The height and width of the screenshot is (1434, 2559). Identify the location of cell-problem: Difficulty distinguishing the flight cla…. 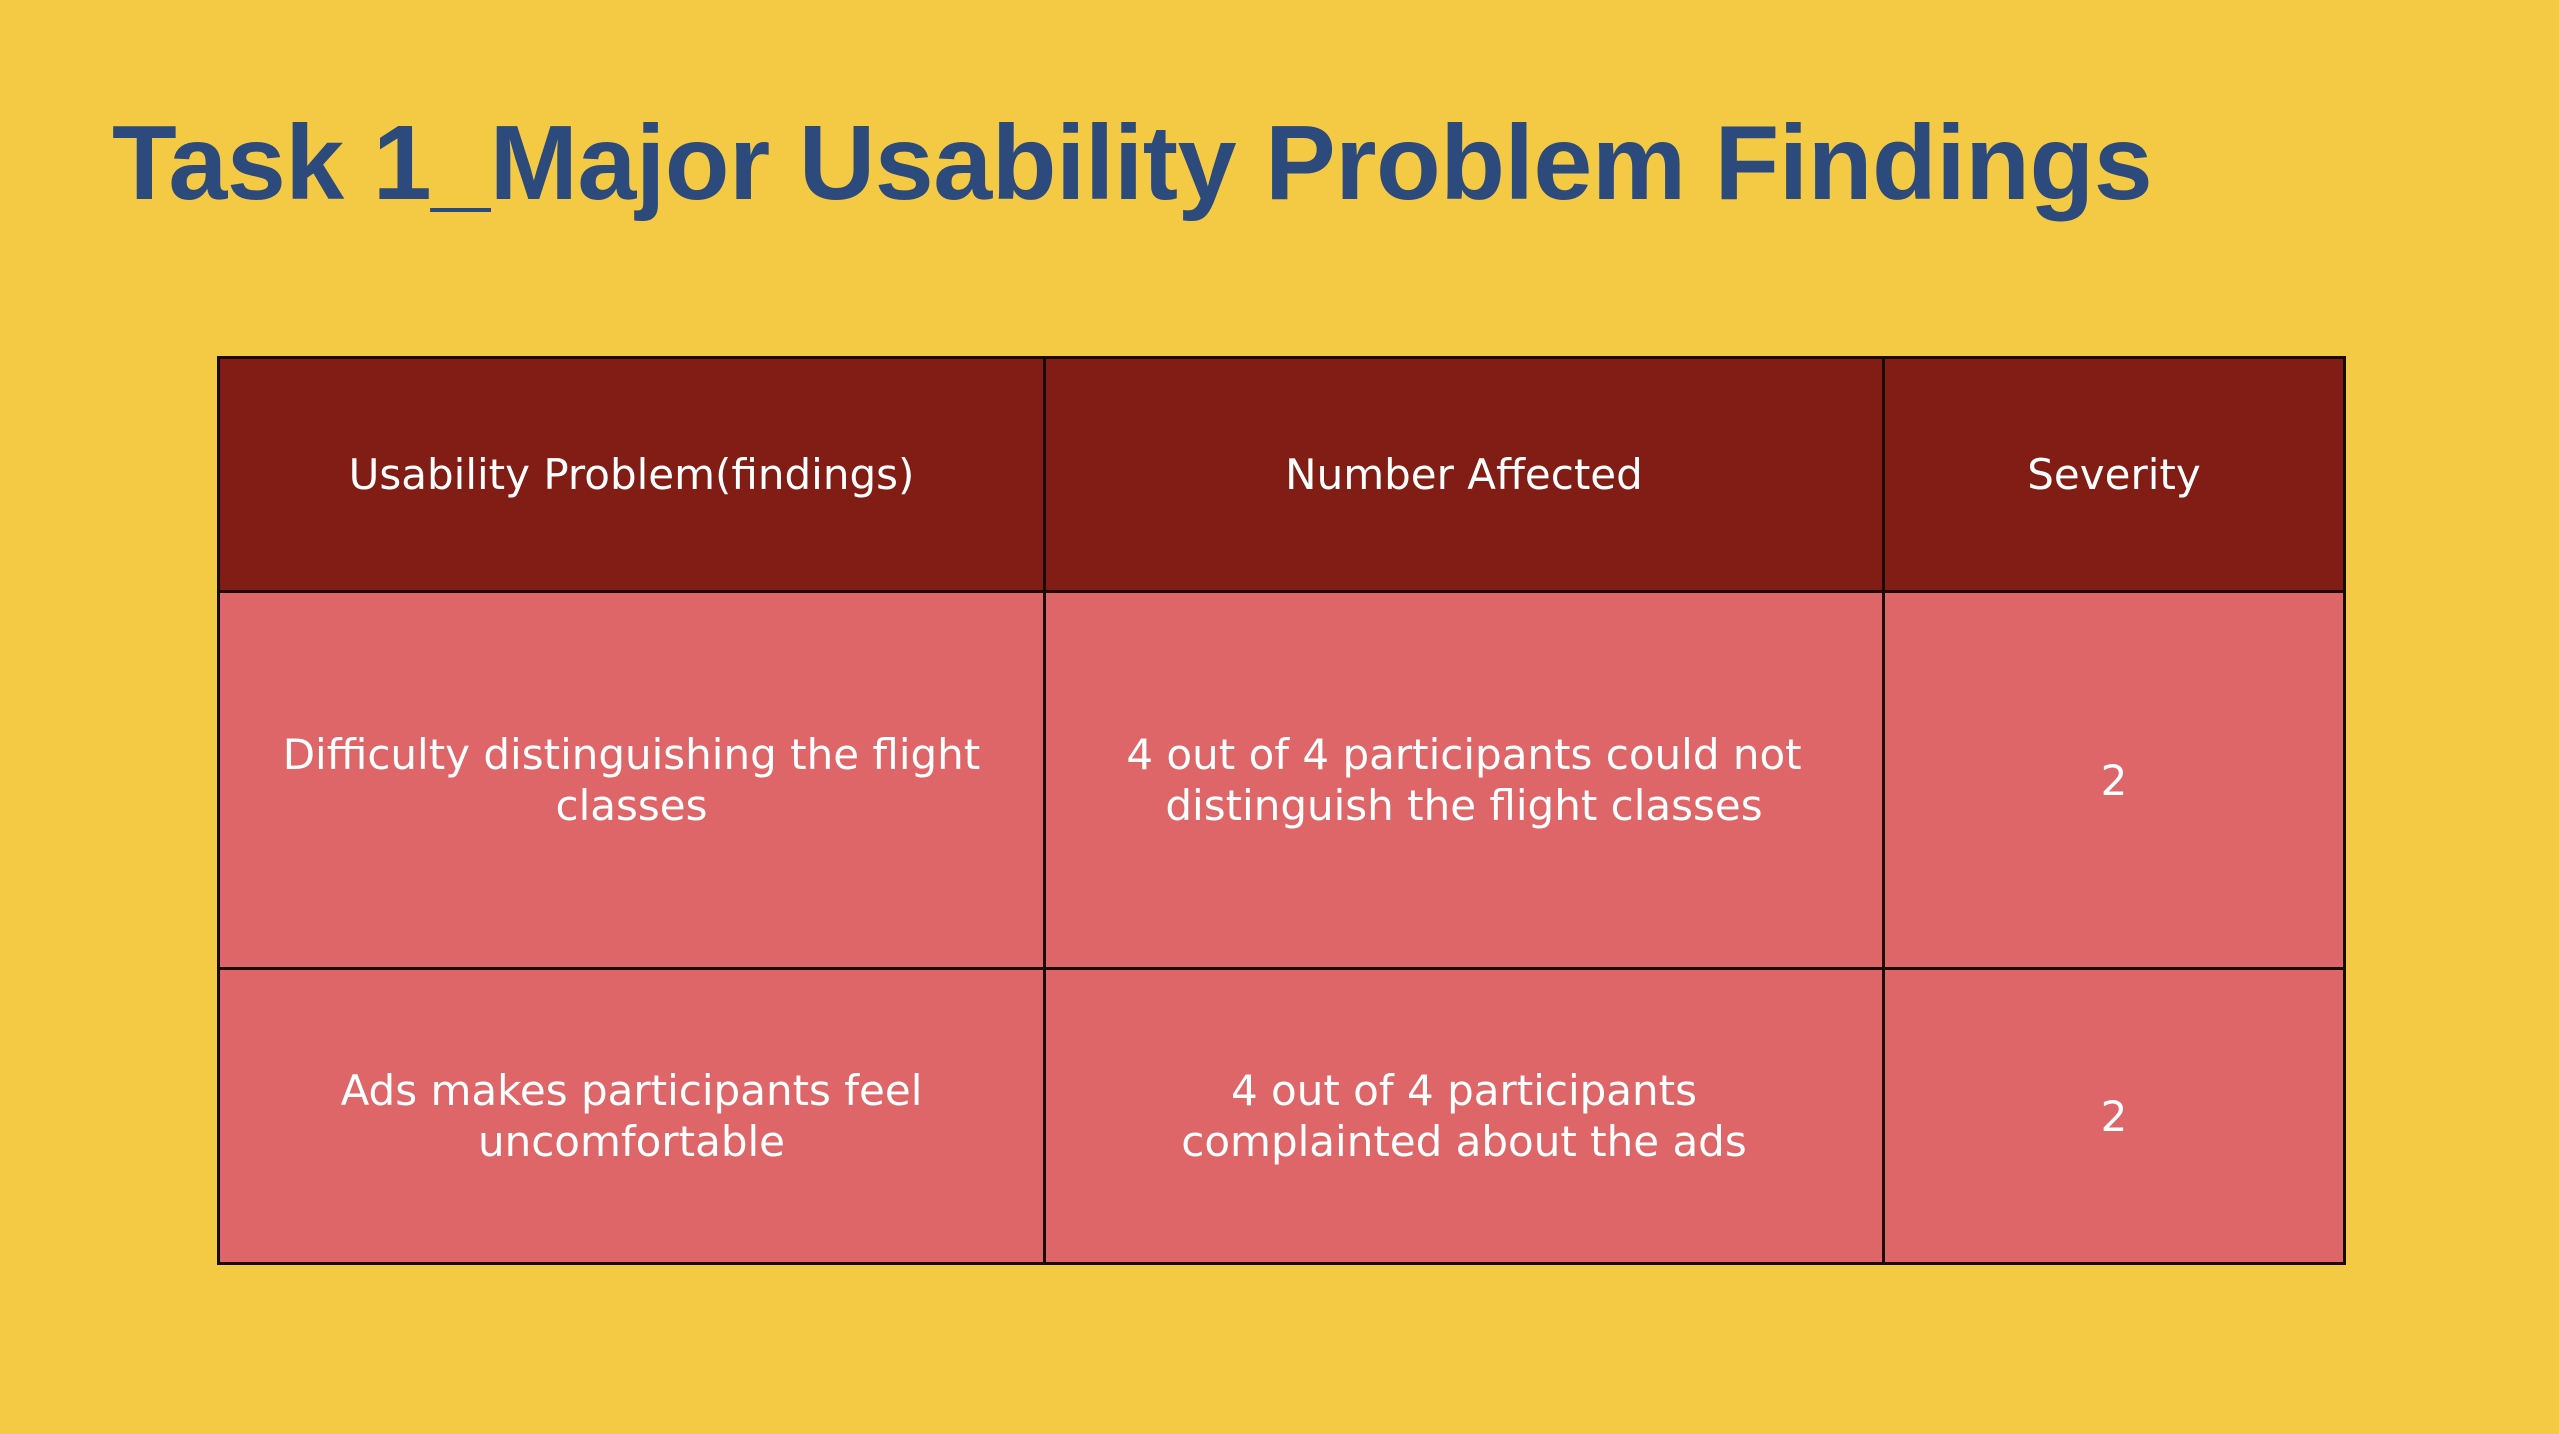
(631, 780).